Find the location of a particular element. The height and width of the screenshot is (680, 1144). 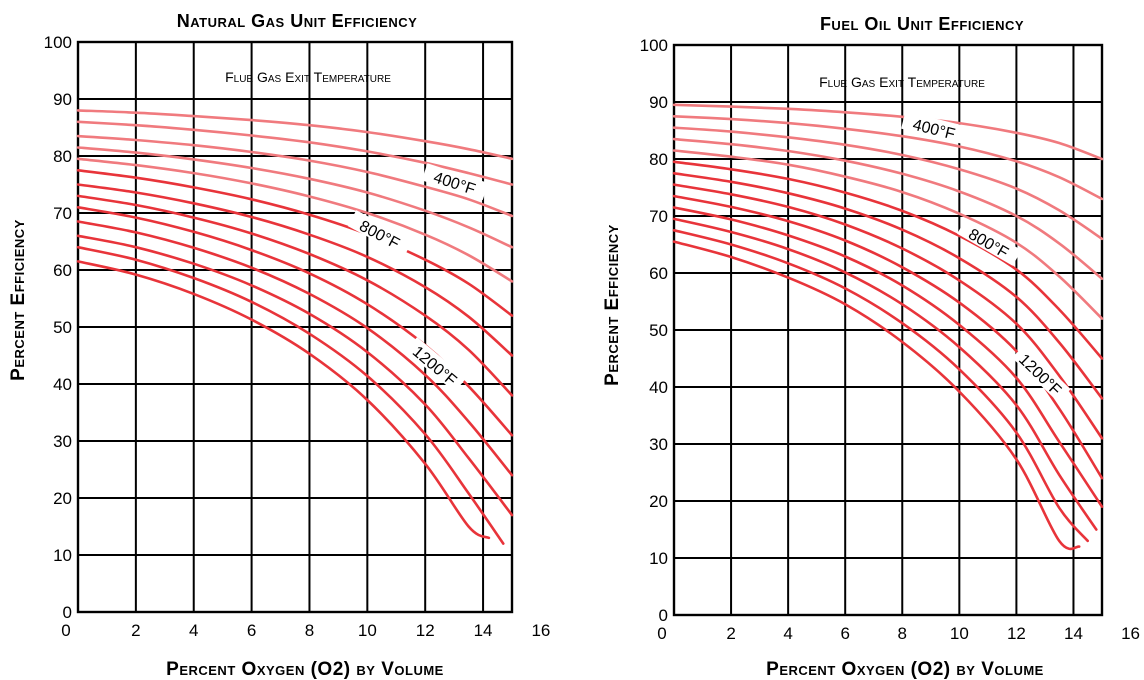

chart-title: Fuel Oil Unit Efficiency is located at coordinates (922, 24).